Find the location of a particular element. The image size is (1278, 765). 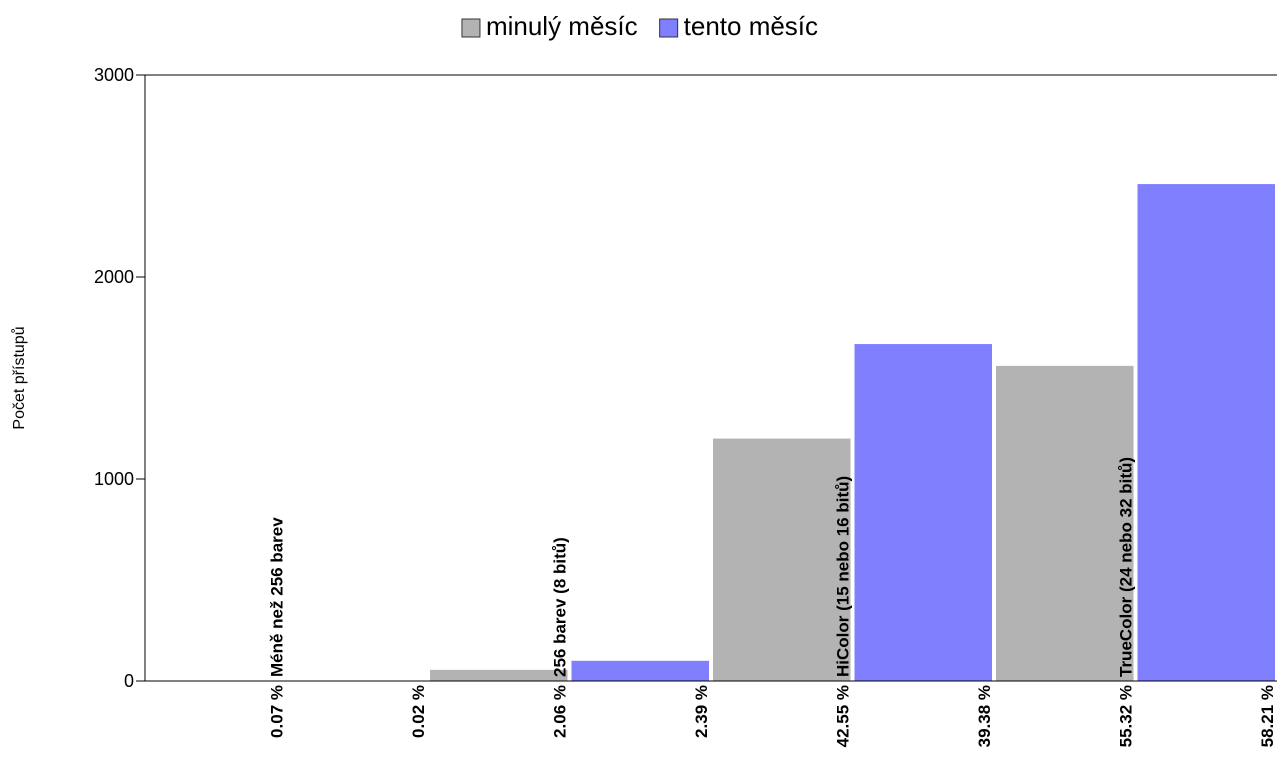

y-tick-label: 1000 is located at coordinates (114, 479).